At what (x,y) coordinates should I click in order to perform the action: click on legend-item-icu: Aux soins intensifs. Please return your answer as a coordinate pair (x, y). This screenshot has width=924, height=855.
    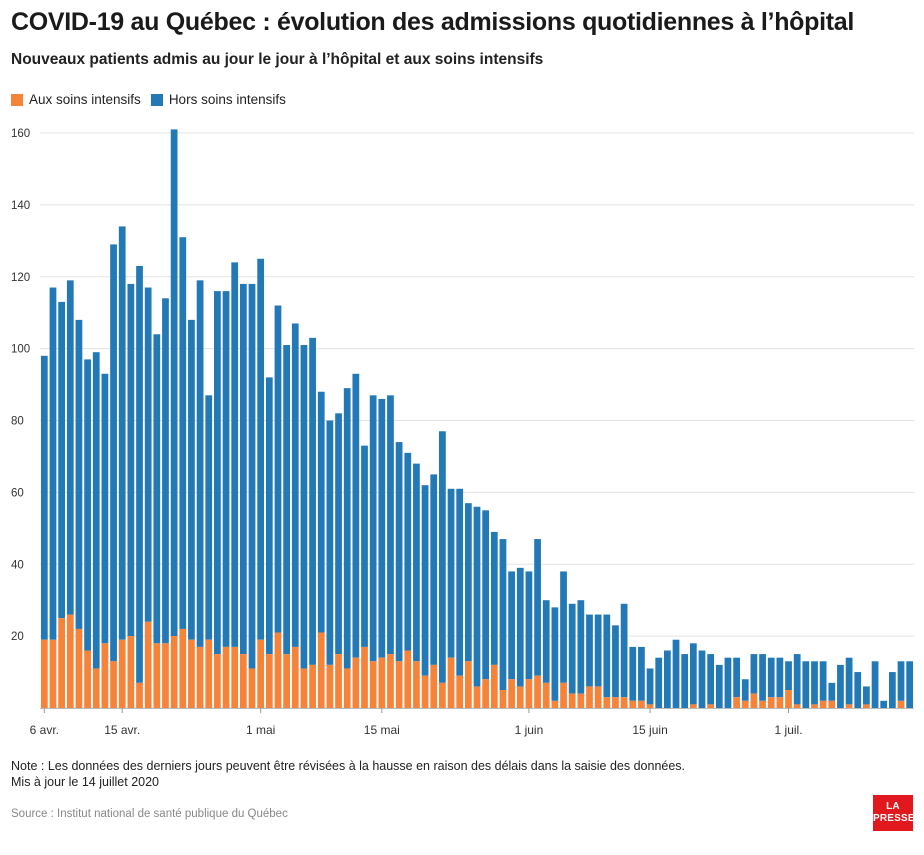
    Looking at the image, I should click on (76, 99).